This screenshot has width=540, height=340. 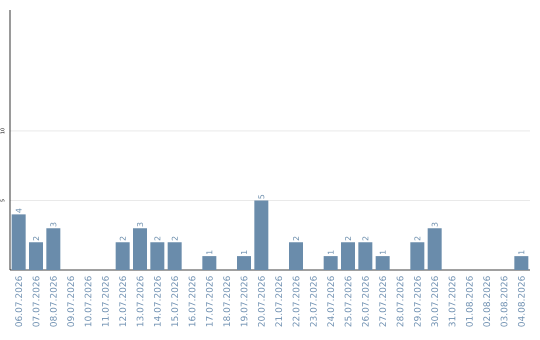 I want to click on x-tick-label: 14.07.2026, so click(x=157, y=301).